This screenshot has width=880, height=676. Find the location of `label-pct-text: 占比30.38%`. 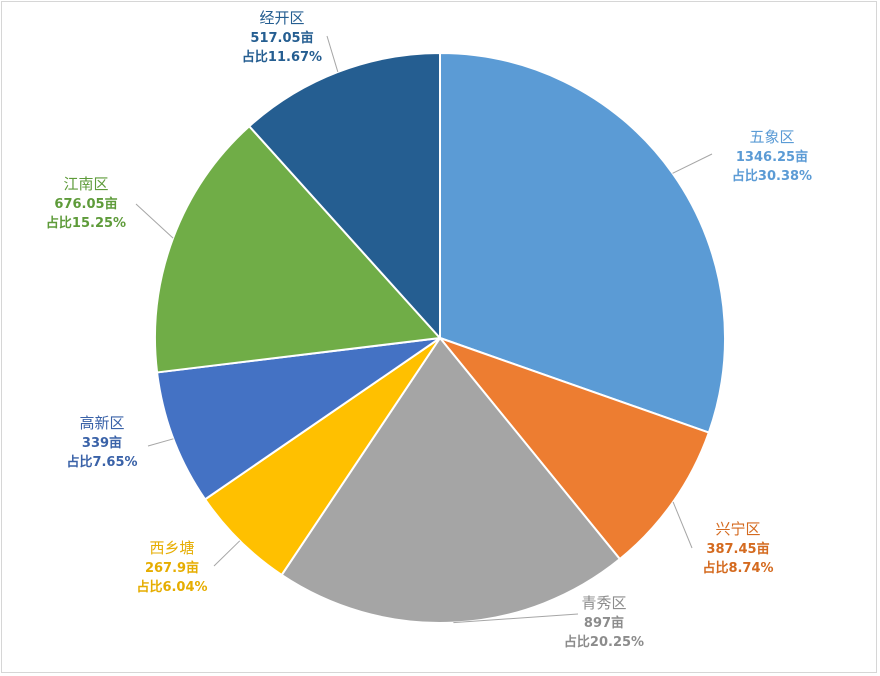

label-pct-text: 占比30.38% is located at coordinates (772, 176).